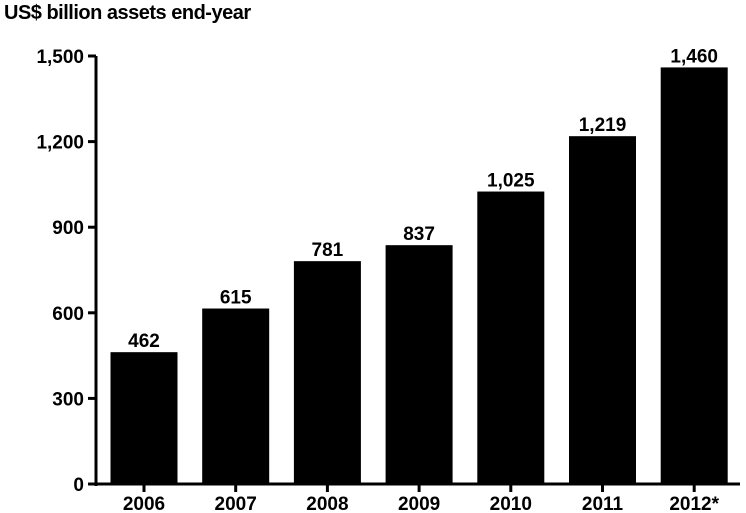 Image resolution: width=746 pixels, height=513 pixels. What do you see at coordinates (144, 418) in the screenshot?
I see `bar-2006` at bounding box center [144, 418].